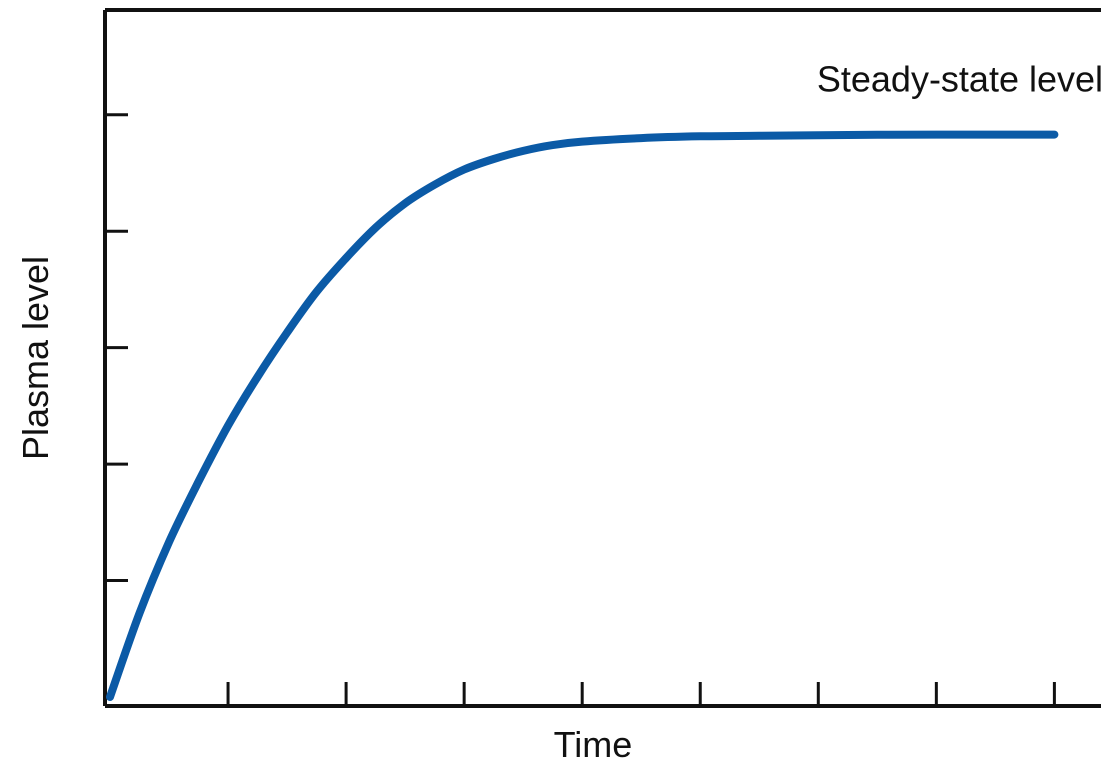 This screenshot has height=763, width=1101. Describe the element at coordinates (35, 358) in the screenshot. I see `y-axis-label: Plasma level` at that location.